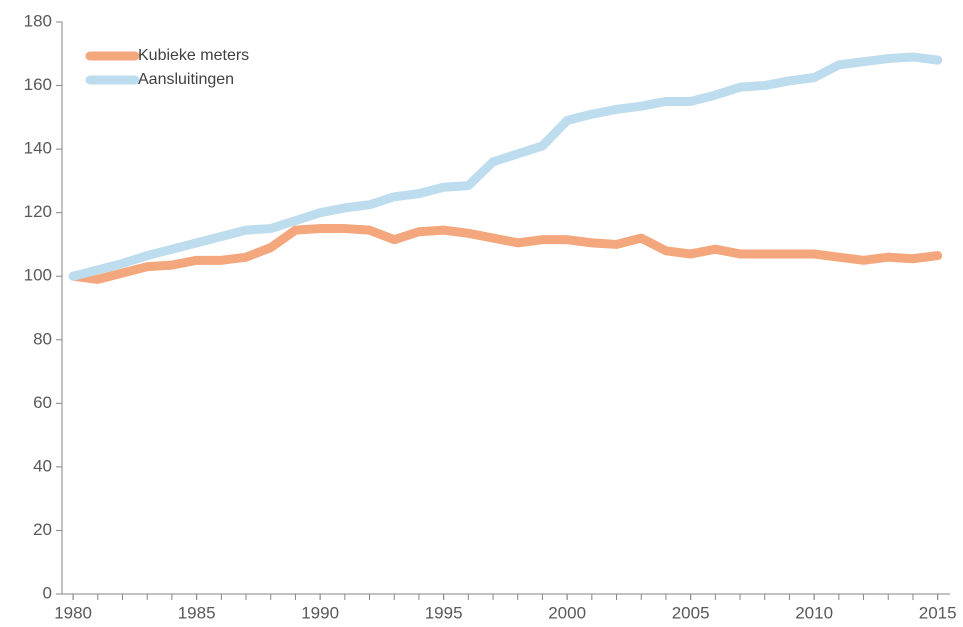 This screenshot has width=963, height=627. I want to click on y-tick-label: 180, so click(38, 20).